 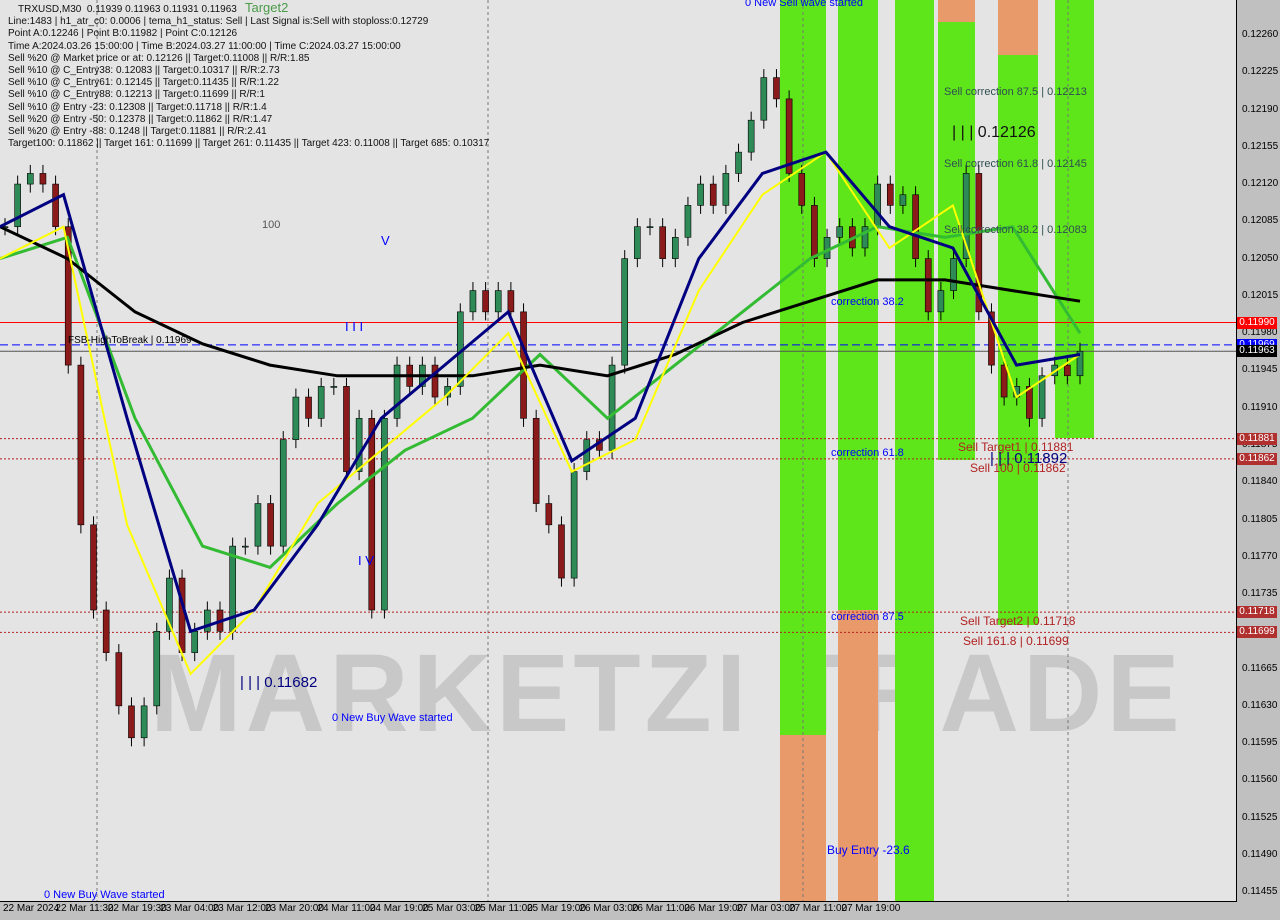 I want to click on sell-correction-382-label: Sell correction 38.2 | 0.12083, so click(x=1015, y=230).